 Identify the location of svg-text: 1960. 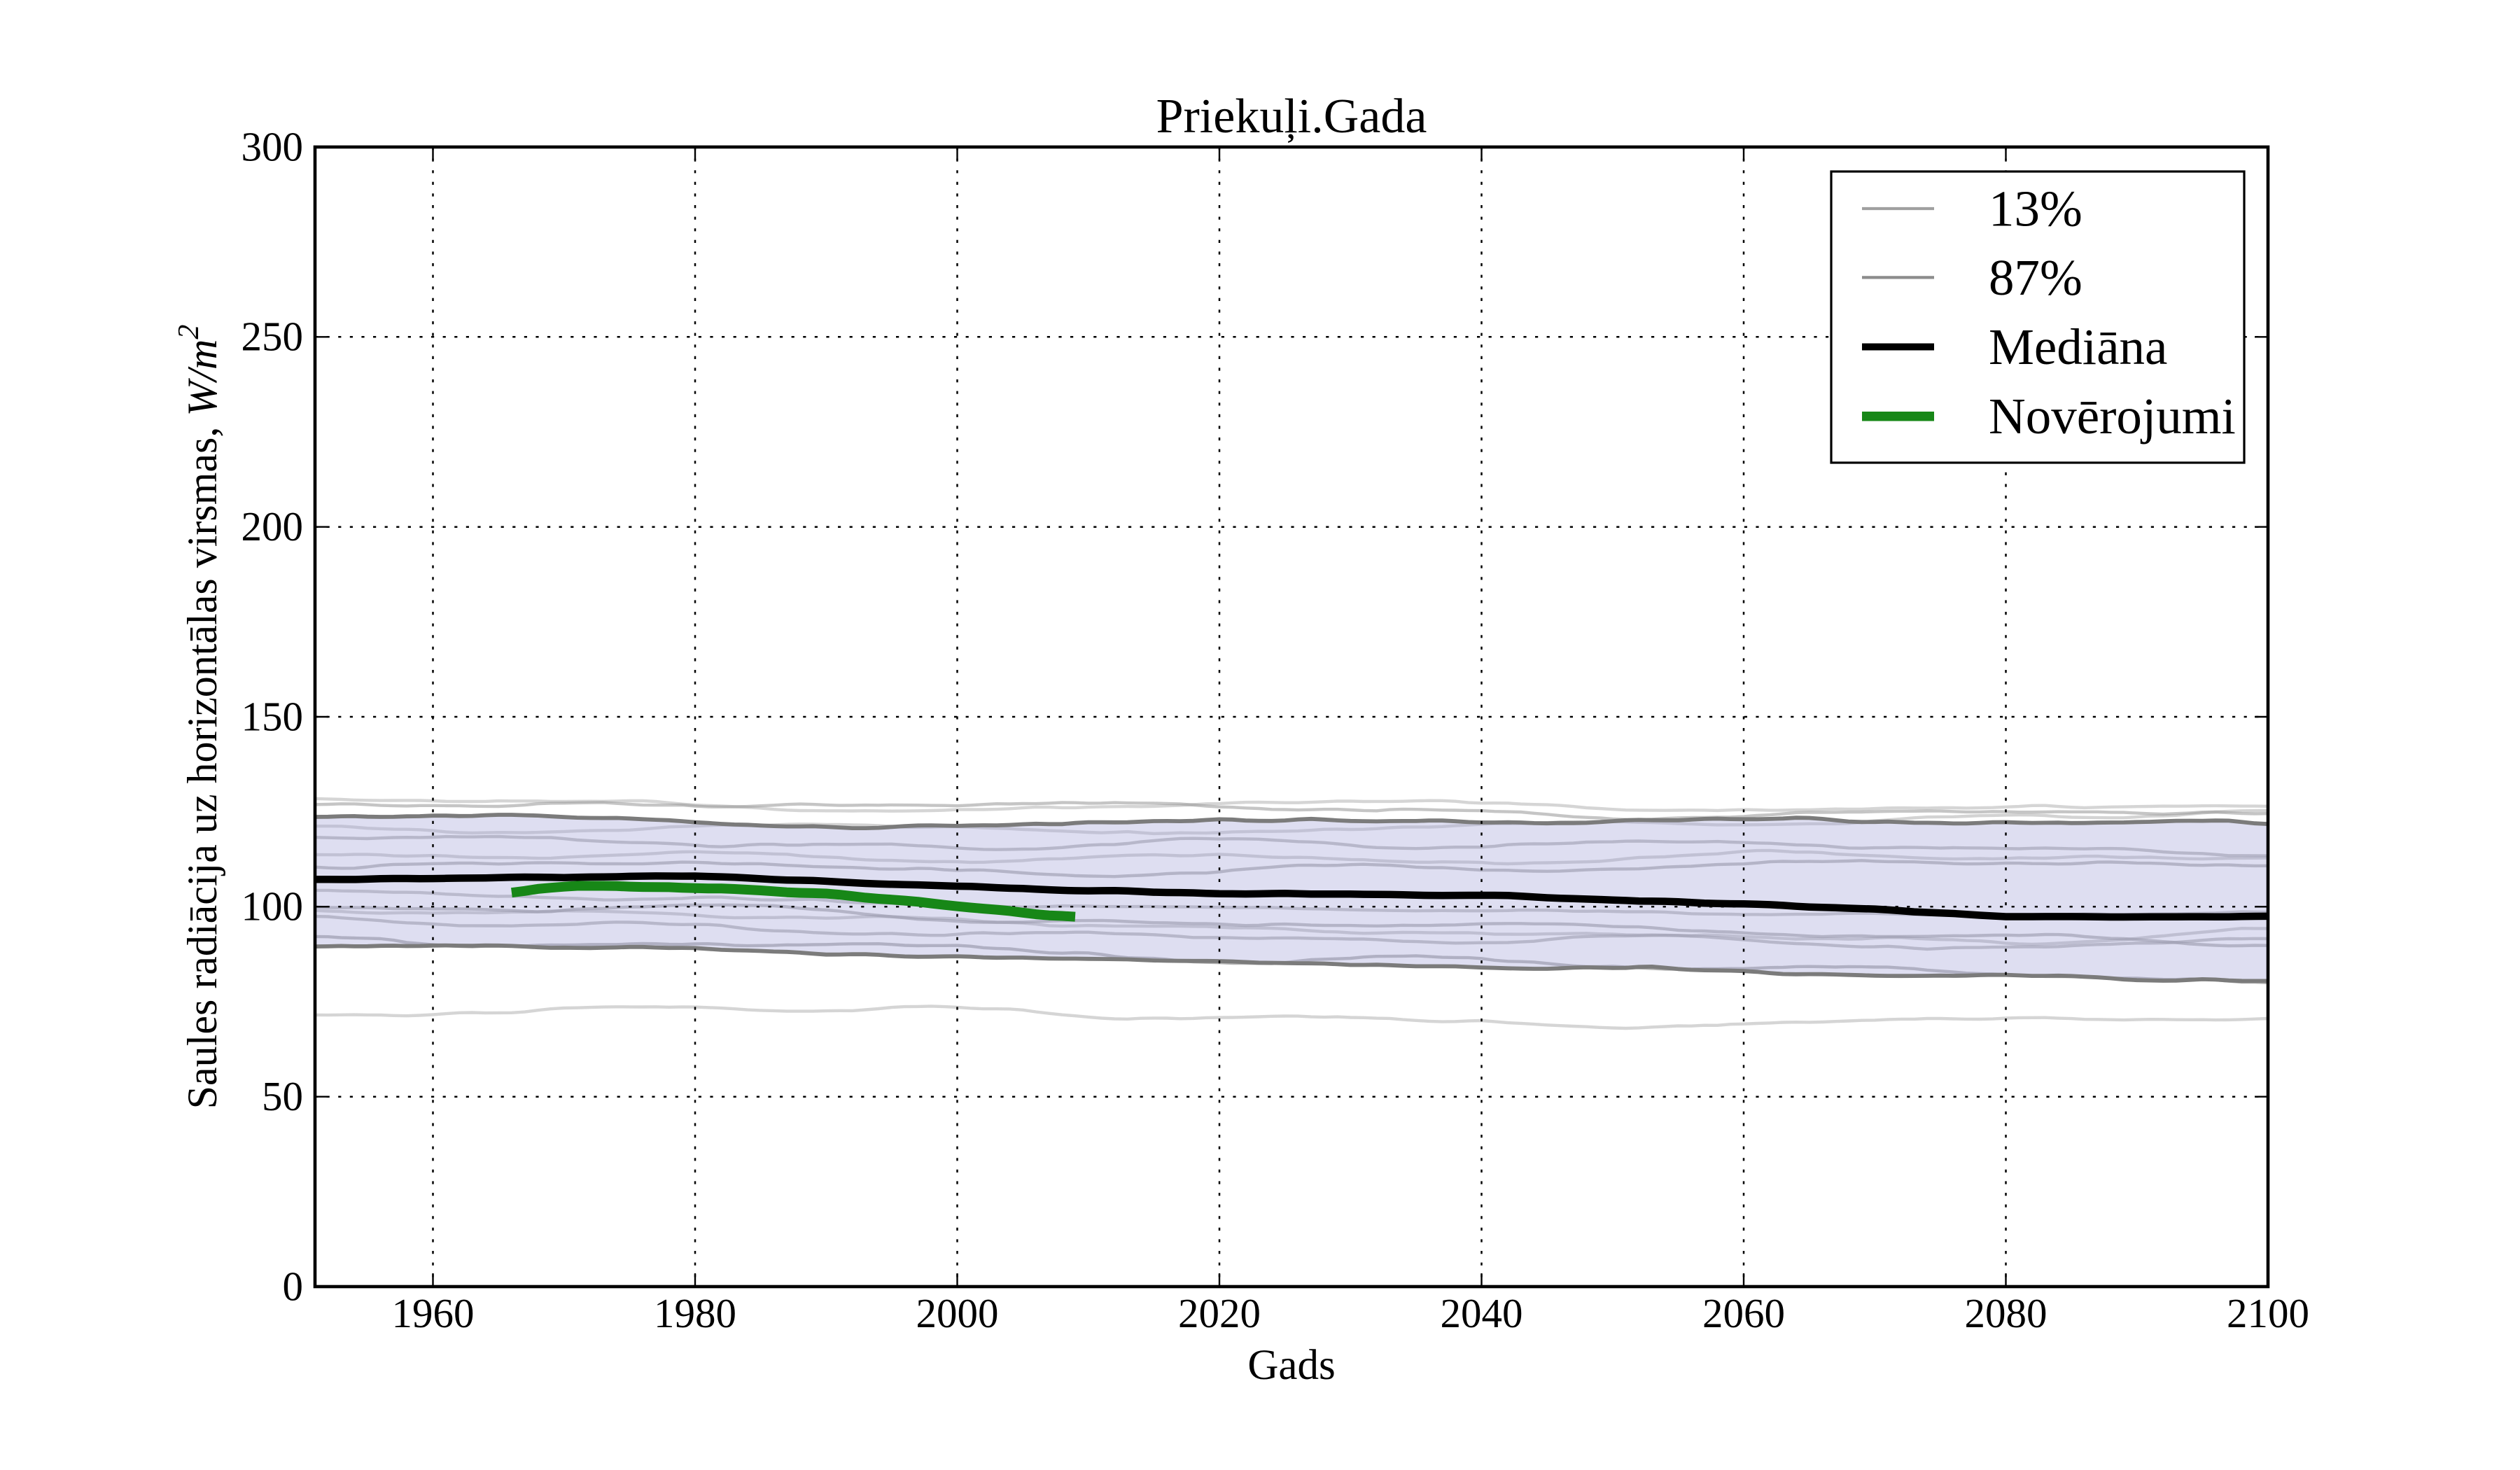
(433, 1313).